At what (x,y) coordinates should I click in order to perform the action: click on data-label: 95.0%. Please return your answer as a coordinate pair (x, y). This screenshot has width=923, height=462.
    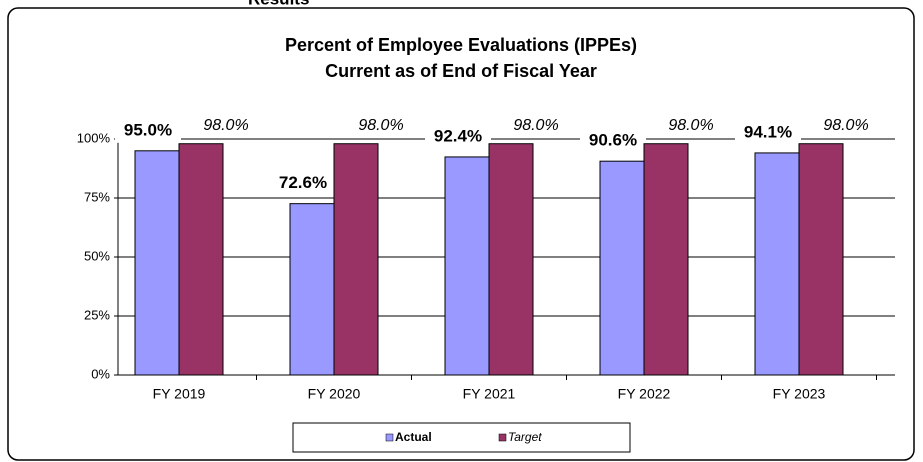
    Looking at the image, I should click on (148, 129).